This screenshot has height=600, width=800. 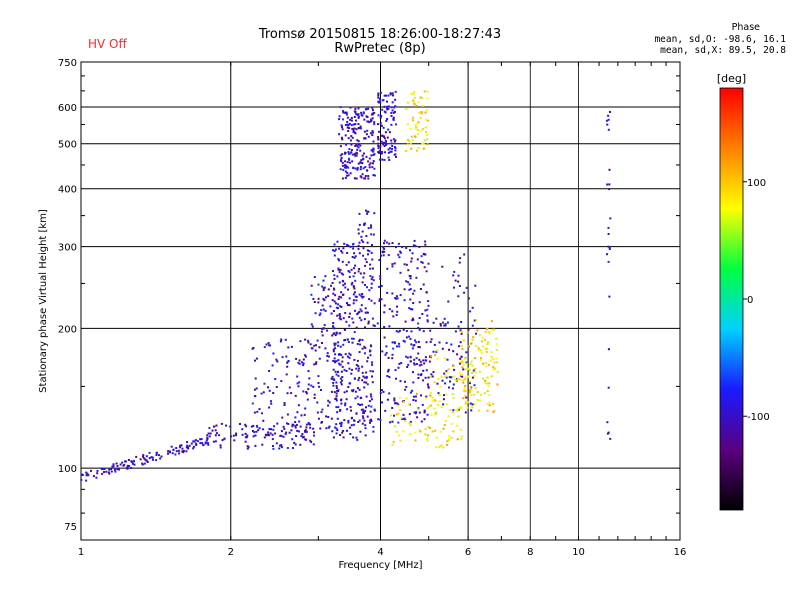 I want to click on x-tick-label: 10, so click(x=578, y=552).